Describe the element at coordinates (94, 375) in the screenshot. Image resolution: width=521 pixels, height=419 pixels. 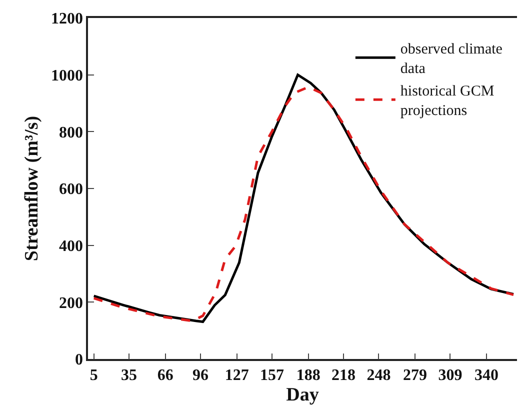
I see `x-tick-label: 5` at that location.